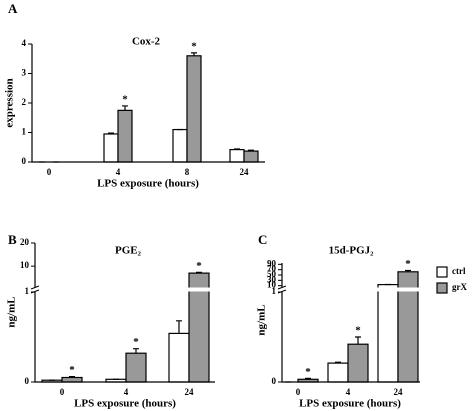 This screenshot has width=474, height=411. What do you see at coordinates (187, 172) in the screenshot?
I see `x-tick-label: 8` at bounding box center [187, 172].